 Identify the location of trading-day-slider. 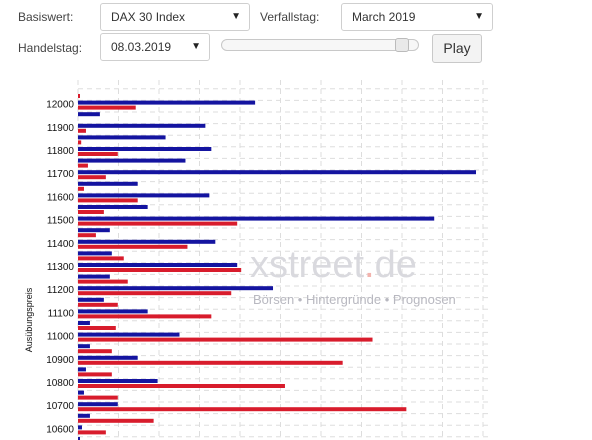
(320, 45).